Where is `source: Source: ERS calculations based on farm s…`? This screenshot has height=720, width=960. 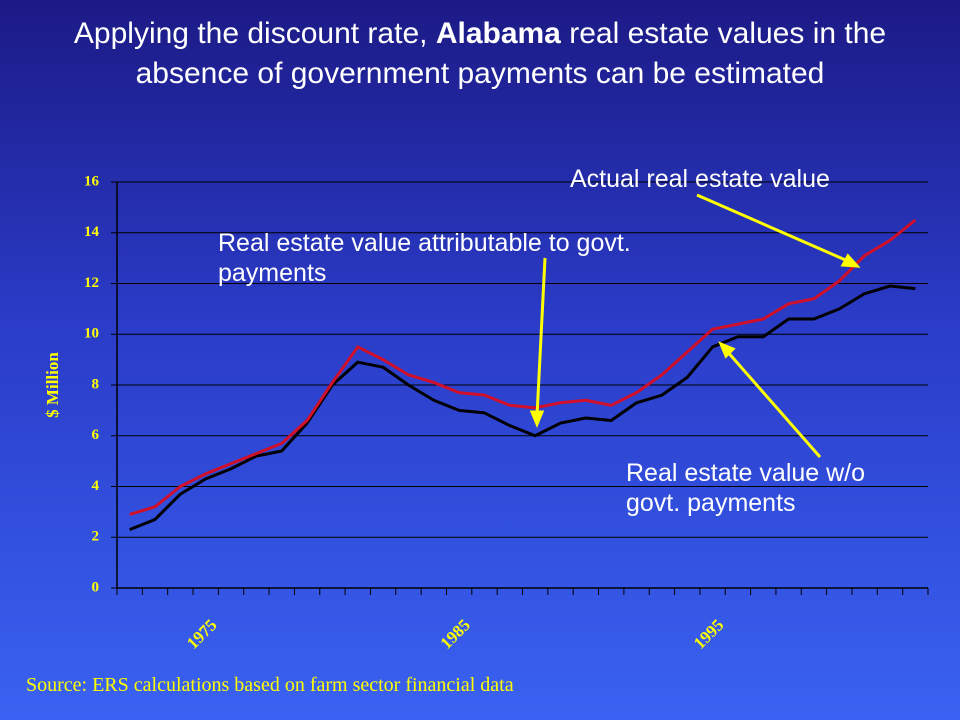
source: Source: ERS calculations based on farm s… is located at coordinates (270, 685).